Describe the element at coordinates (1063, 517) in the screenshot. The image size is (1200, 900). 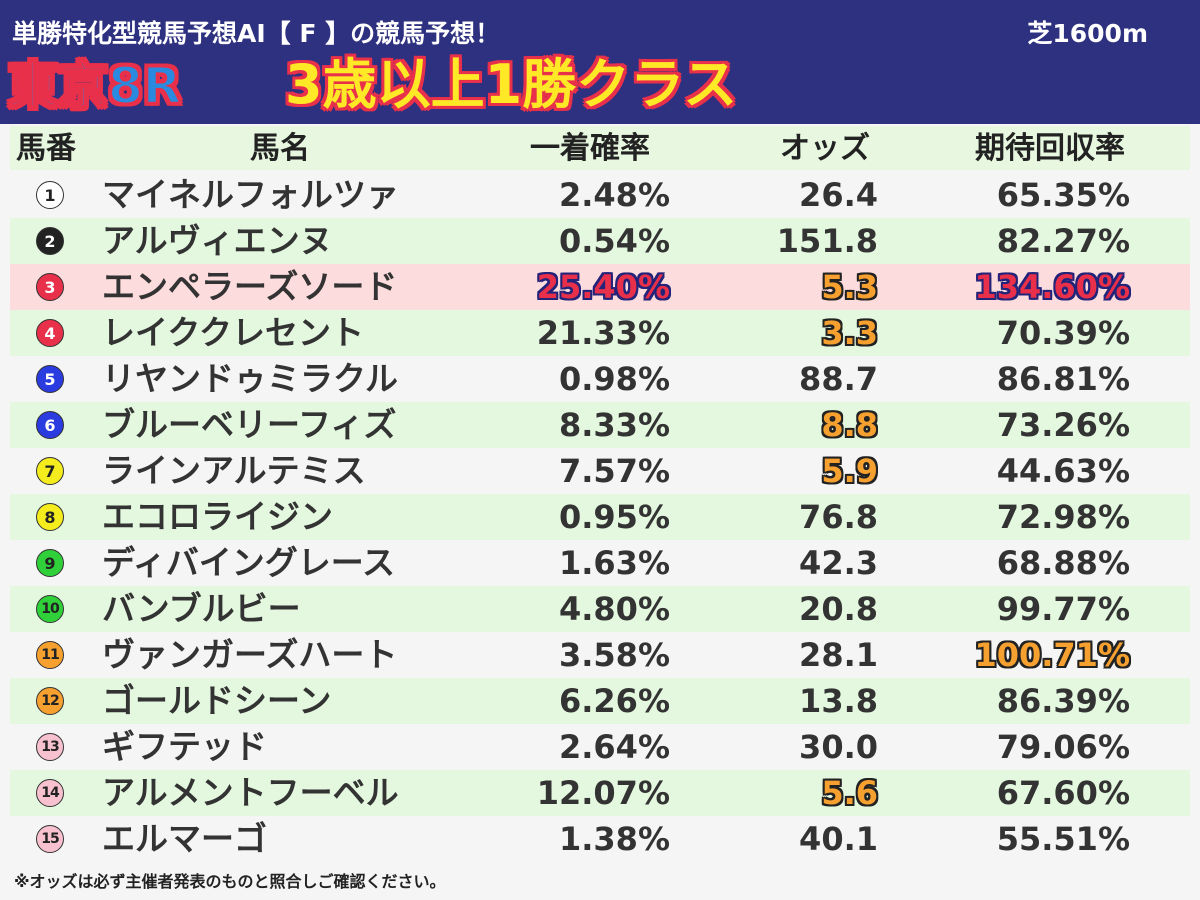
I see `expected-return: 72.98%` at that location.